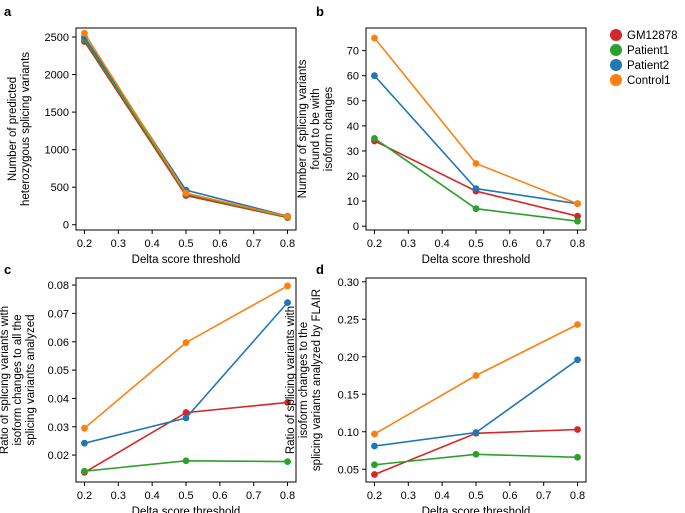 The image size is (685, 513). I want to click on y-tick-label: 70, so click(353, 52).